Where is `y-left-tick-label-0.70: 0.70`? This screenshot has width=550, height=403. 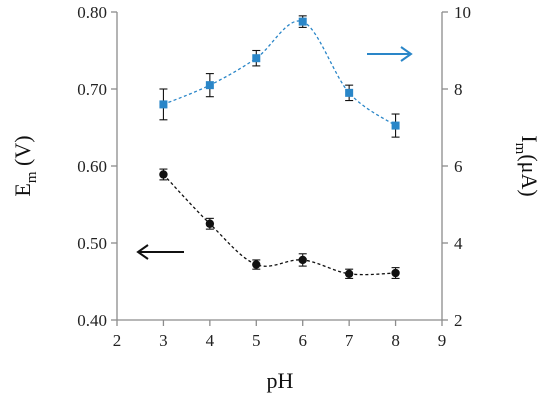
y-left-tick-label-0.70: 0.70 is located at coordinates (92, 89).